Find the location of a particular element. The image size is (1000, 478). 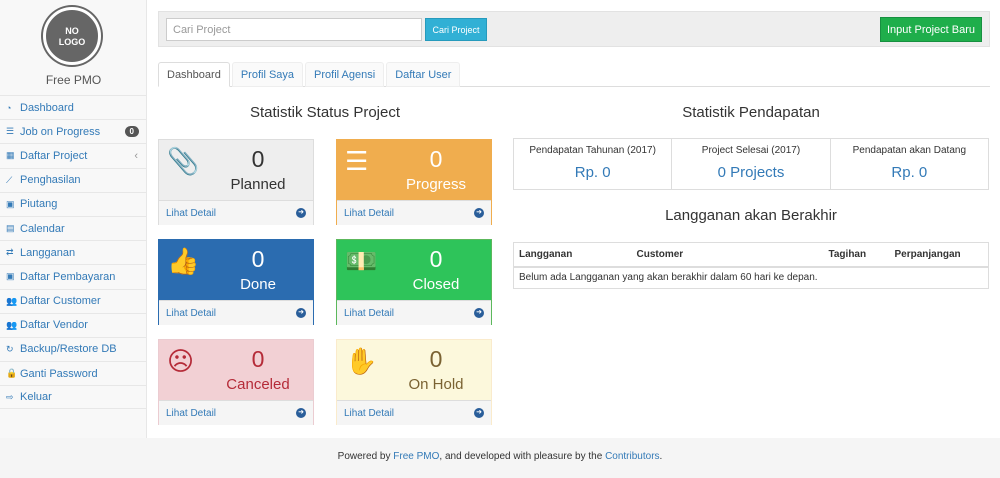

calendar-icon: ▤ is located at coordinates (10, 228).